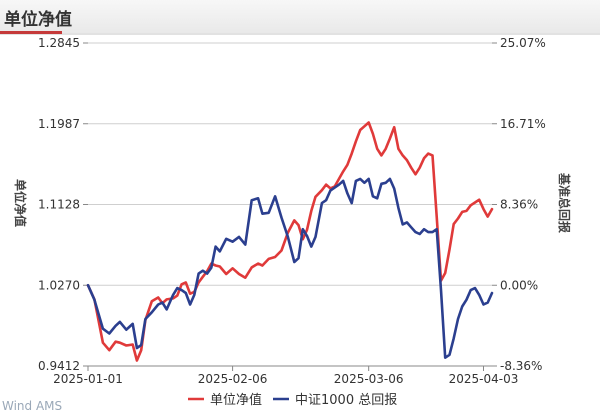 The height and width of the screenshot is (416, 600). Describe the element at coordinates (519, 205) in the screenshot. I see `right-tick-label: 8.36%` at that location.